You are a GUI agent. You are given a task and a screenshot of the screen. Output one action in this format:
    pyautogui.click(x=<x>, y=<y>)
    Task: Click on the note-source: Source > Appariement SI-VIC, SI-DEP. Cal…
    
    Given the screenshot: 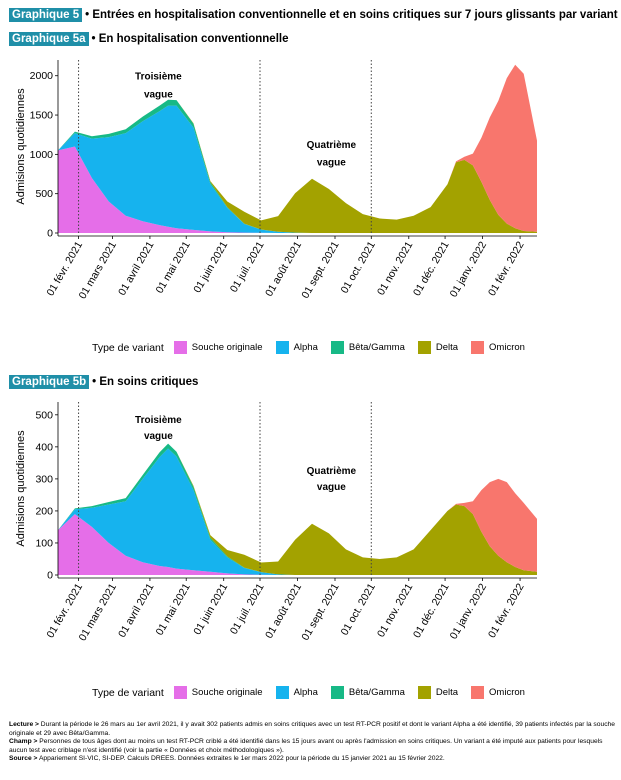 What is the action you would take?
    pyautogui.click(x=312, y=759)
    